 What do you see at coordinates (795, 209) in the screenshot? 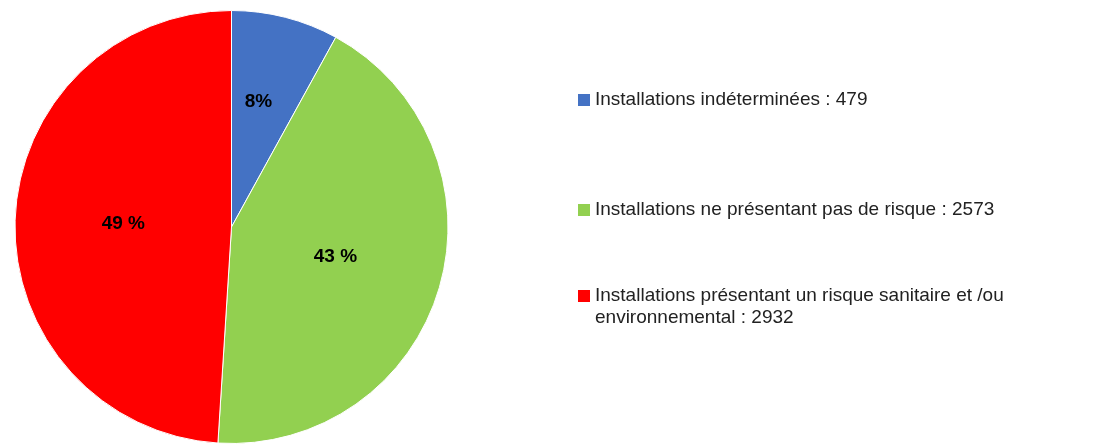
I see `legend-label: Installations ne présentant pas de risque : 2573` at bounding box center [795, 209].